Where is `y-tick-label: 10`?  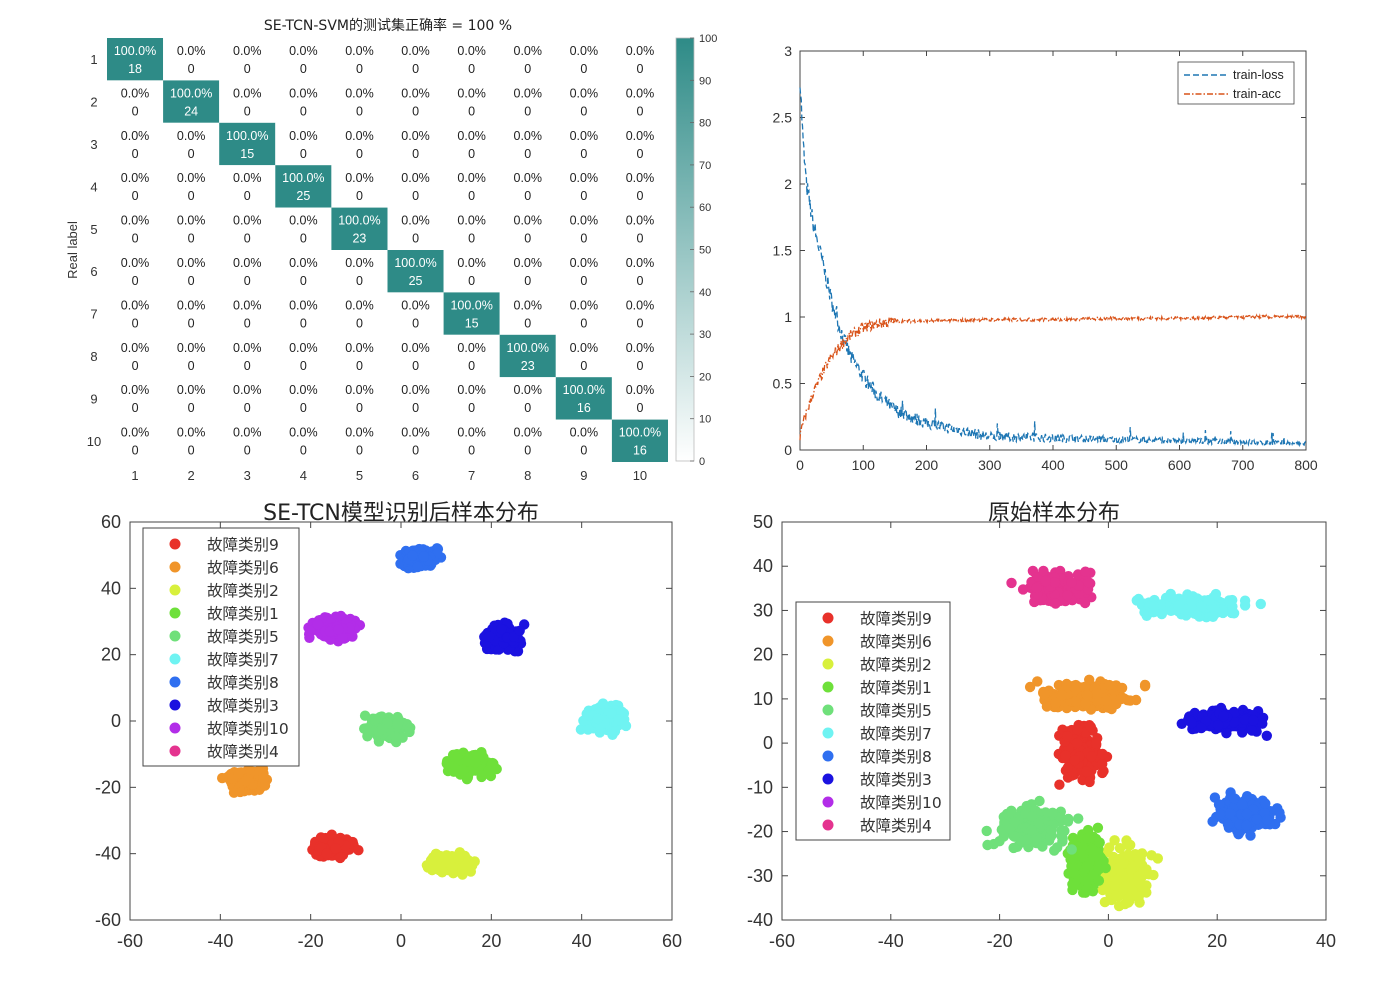
y-tick-label: 10 is located at coordinates (763, 699).